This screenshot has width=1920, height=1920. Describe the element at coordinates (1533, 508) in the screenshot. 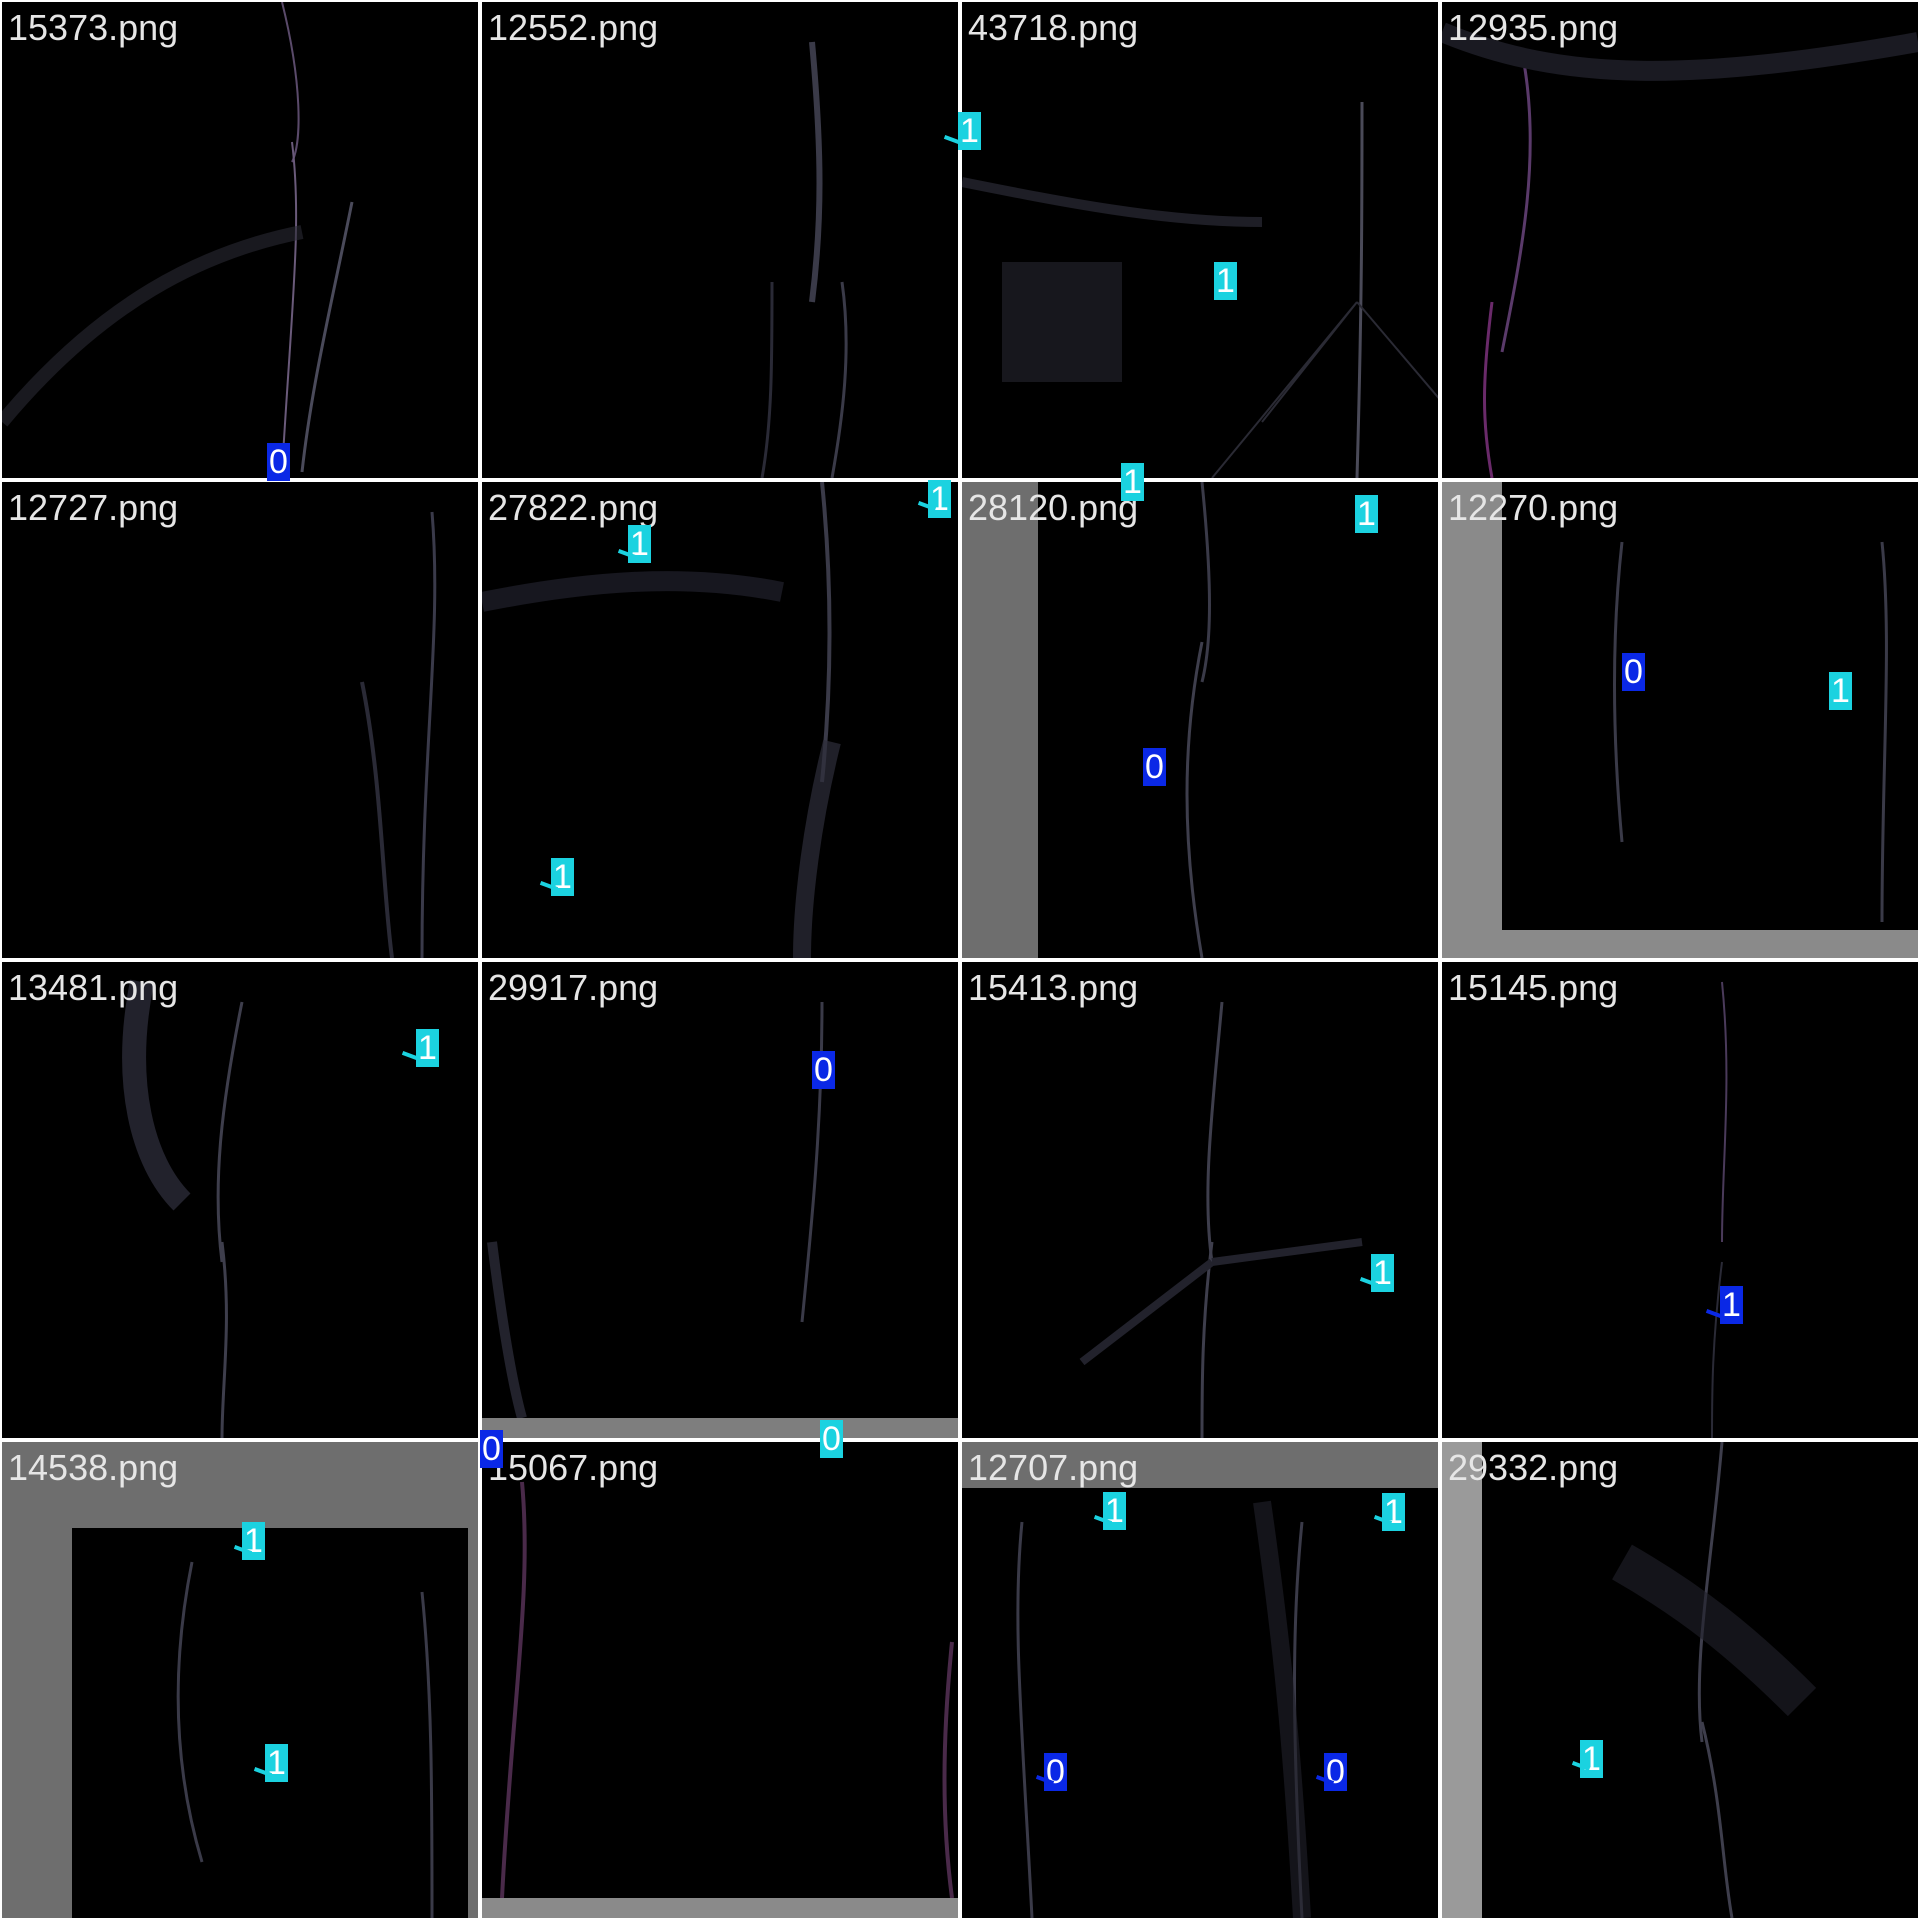

I see `tile-filename: 12270.png` at that location.